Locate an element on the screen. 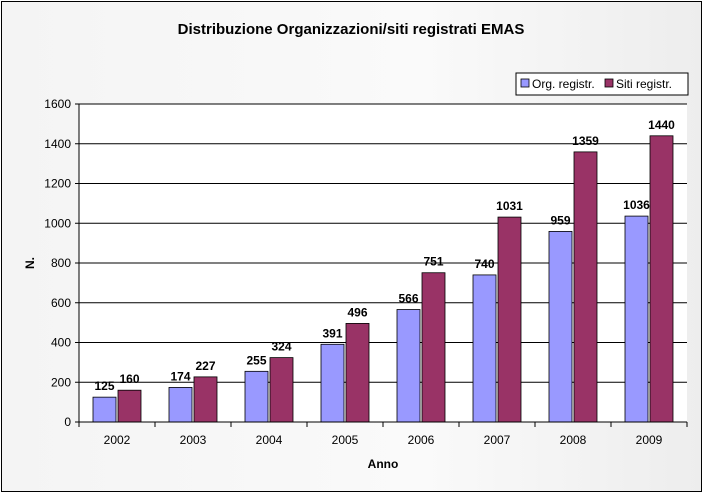 The height and width of the screenshot is (493, 703). bar-org-2009 is located at coordinates (636, 319).